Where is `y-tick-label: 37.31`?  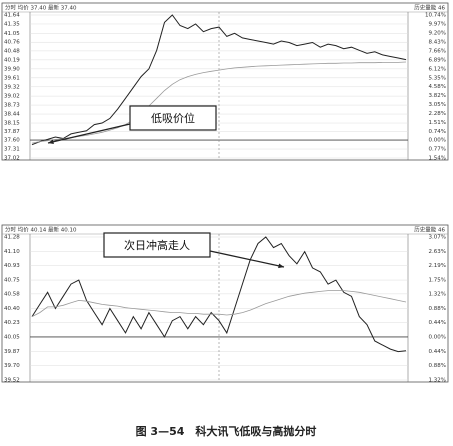
y-tick-label: 37.31 is located at coordinates (12, 150).